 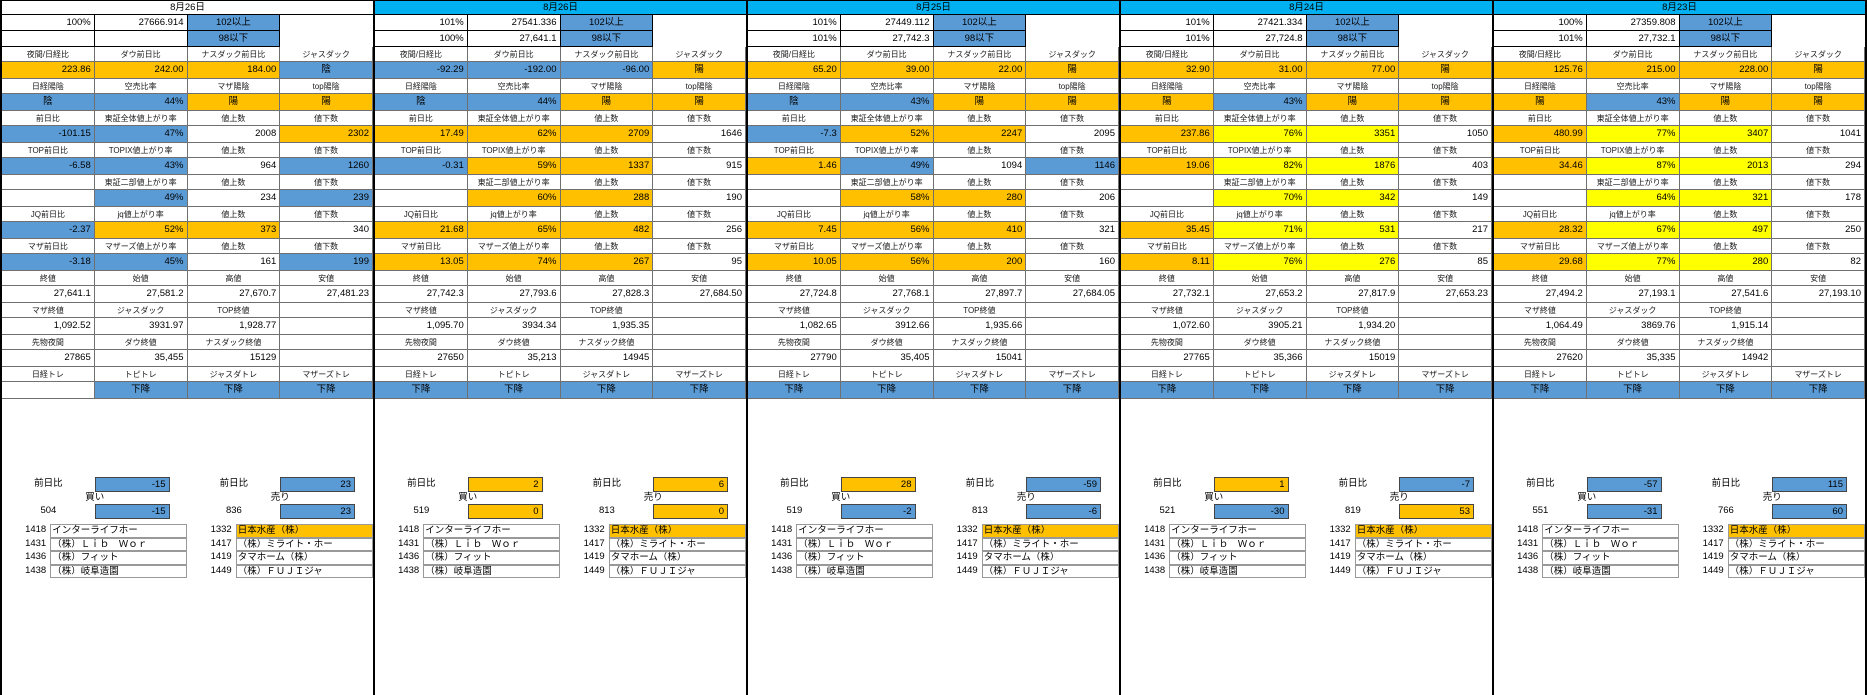 I want to click on value-cell: 27790, so click(x=794, y=358).